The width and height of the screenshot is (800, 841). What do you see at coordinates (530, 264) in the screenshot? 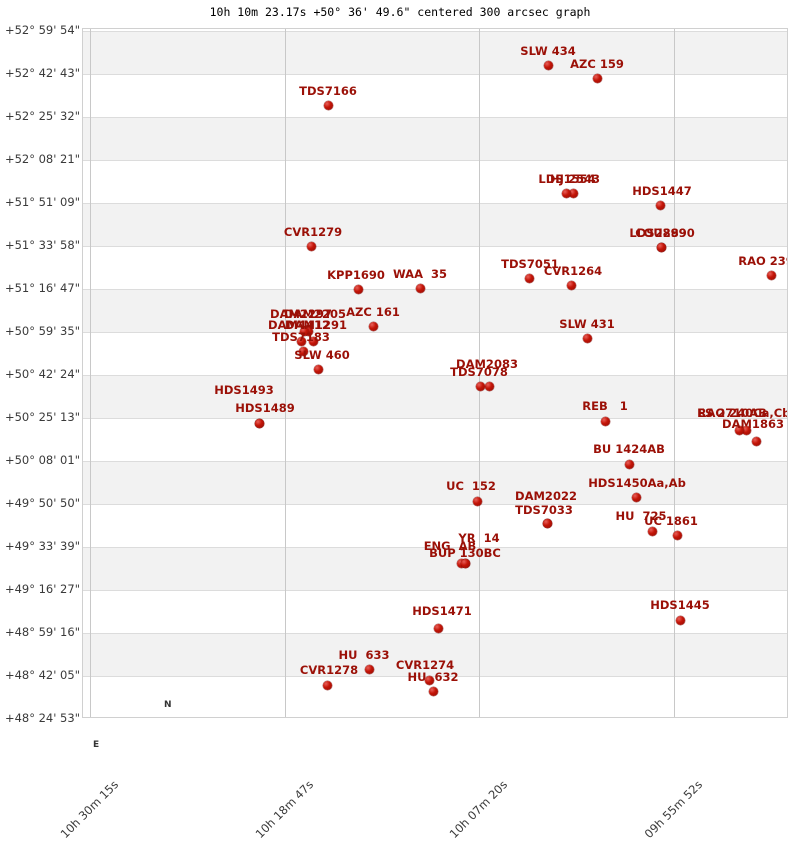
I see `star-label: TDS7051` at bounding box center [530, 264].